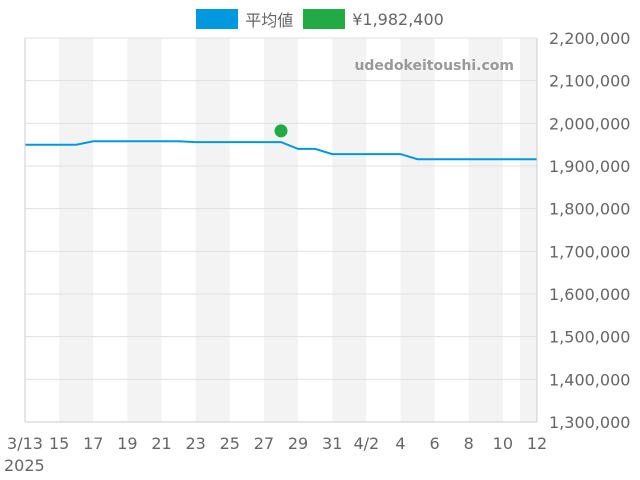 This screenshot has height=480, width=640. What do you see at coordinates (589, 294) in the screenshot?
I see `y-tick-label: 1,600,000` at bounding box center [589, 294].